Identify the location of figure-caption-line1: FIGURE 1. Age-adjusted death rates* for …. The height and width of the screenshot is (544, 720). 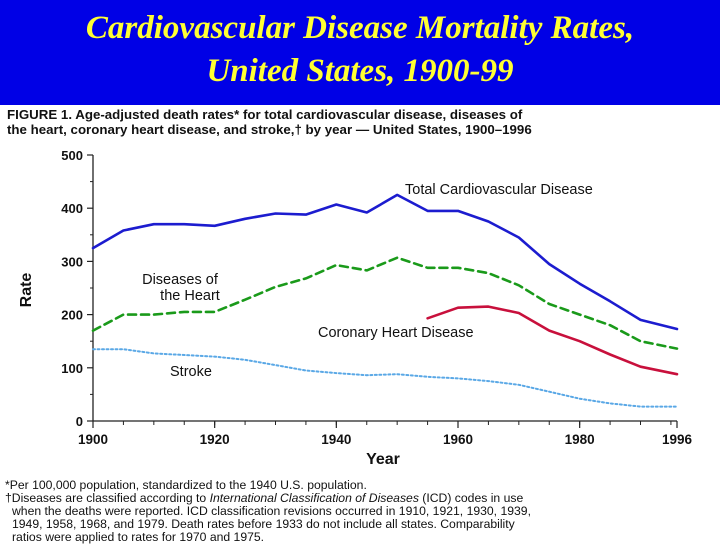
(265, 114).